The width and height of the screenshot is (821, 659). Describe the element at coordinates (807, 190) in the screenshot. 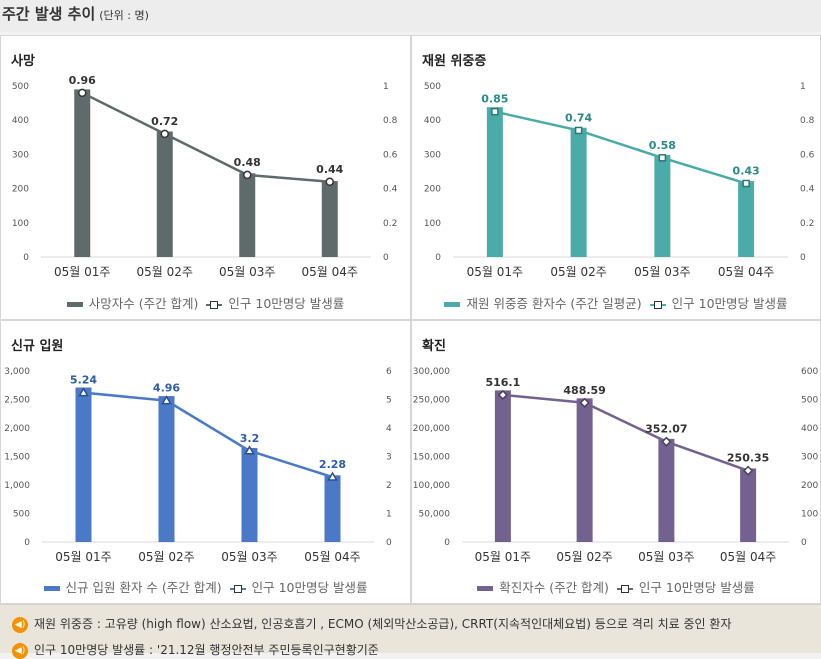

I see `y-right-tick-label: 0.4` at that location.